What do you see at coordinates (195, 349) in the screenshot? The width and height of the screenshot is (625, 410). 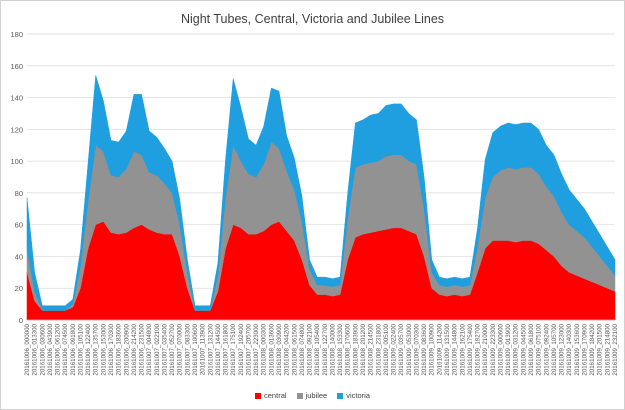 I see `x-tick-label: 20161007_100600` at bounding box center [195, 349].